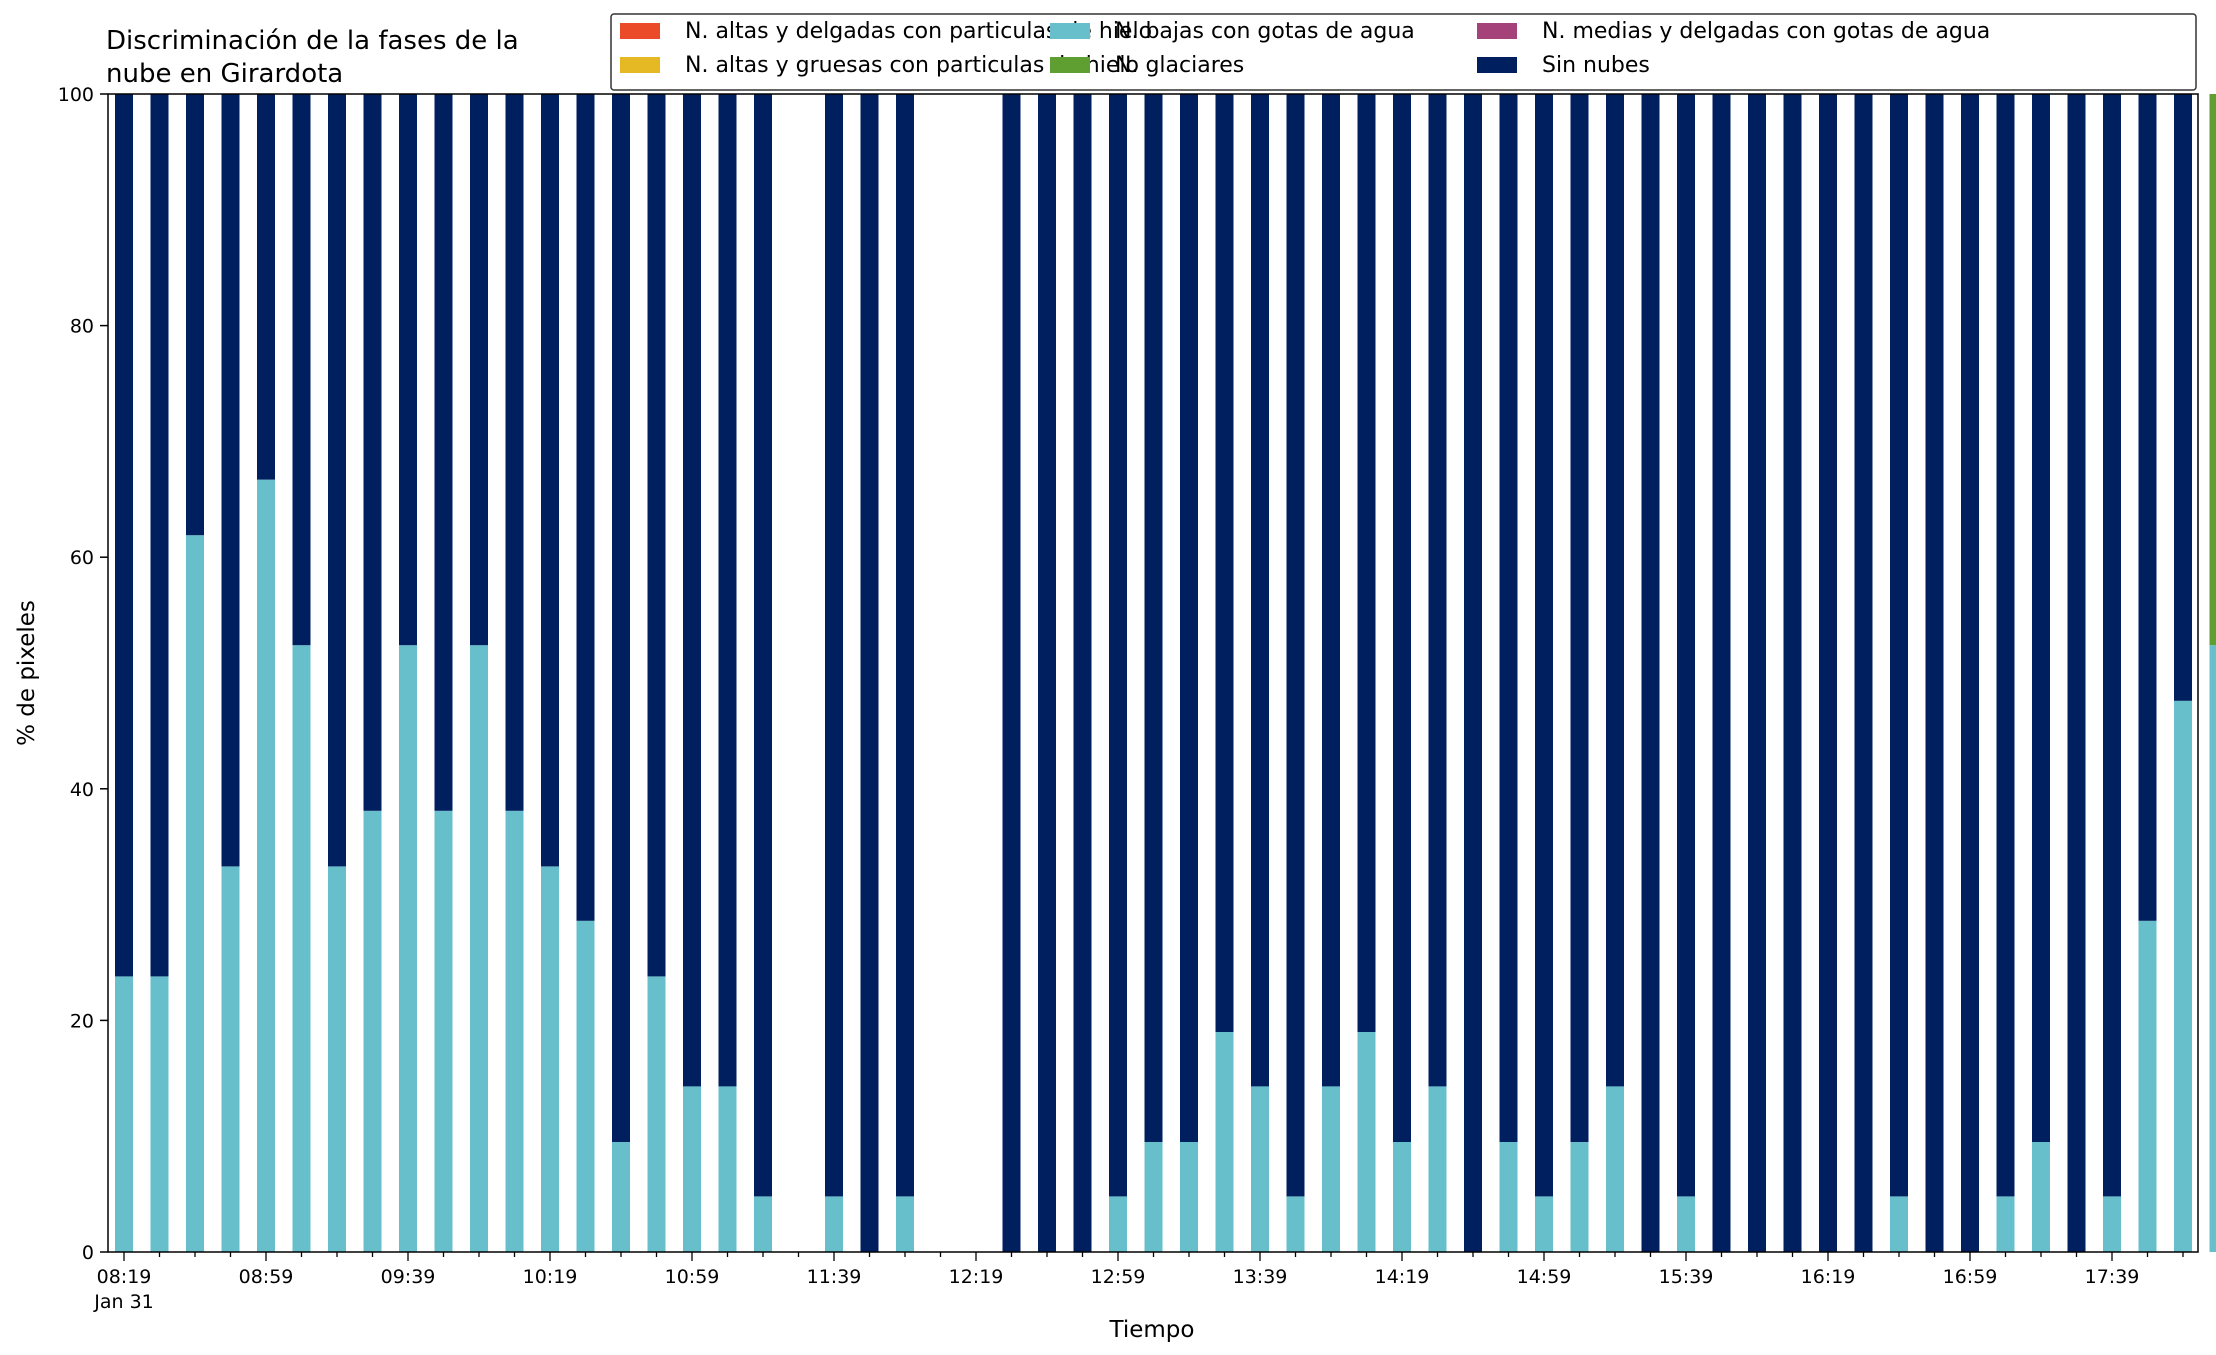 This screenshot has width=2216, height=1355. What do you see at coordinates (692, 1277) in the screenshot?
I see `x-tick-label-4: 10:59` at bounding box center [692, 1277].